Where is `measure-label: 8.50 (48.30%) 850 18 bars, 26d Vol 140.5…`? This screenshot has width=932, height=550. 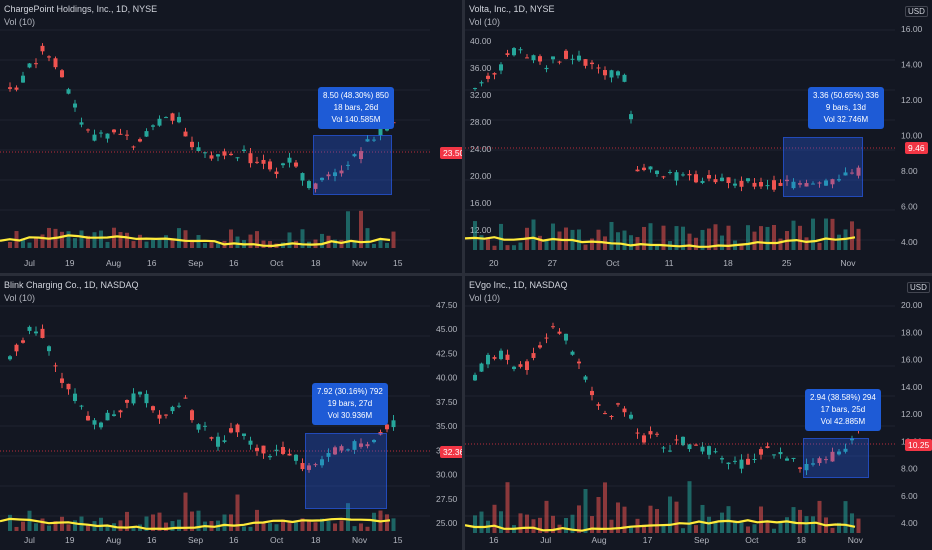
measure-label: 8.50 (48.30%) 850 18 bars, 26d Vol 140.5… is located at coordinates (356, 108).